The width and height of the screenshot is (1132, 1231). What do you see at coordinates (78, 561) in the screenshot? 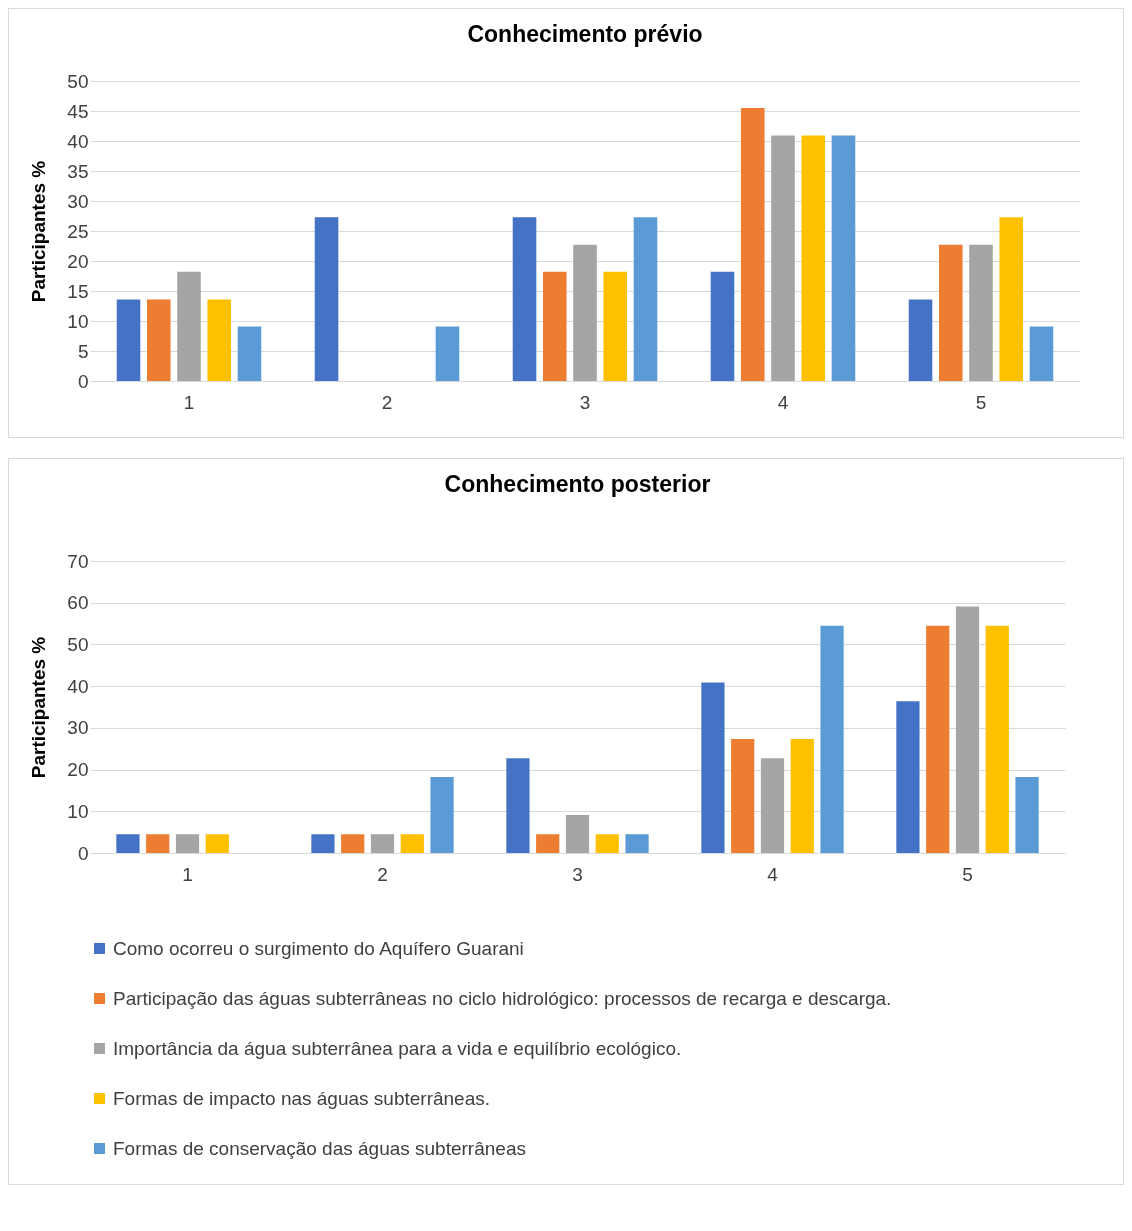
I see `y-tick-label: 70` at bounding box center [78, 561].